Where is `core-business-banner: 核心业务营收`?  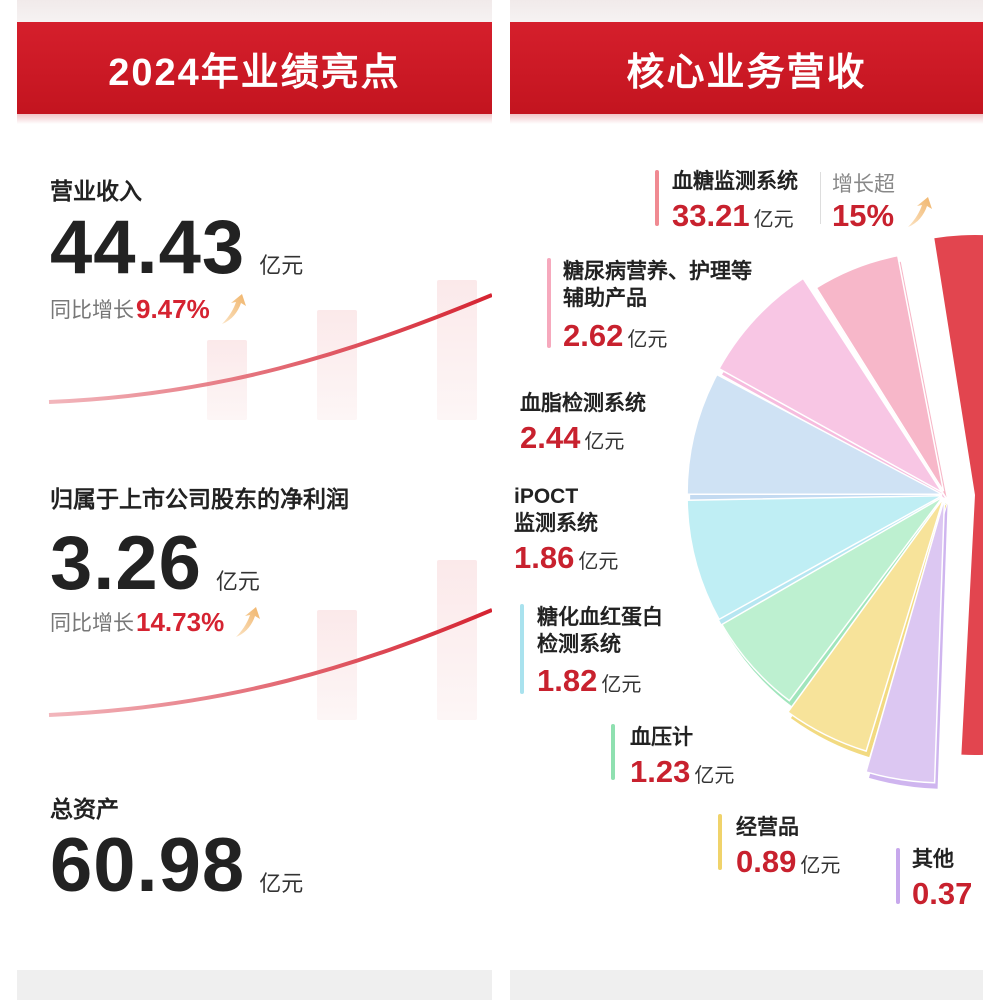 core-business-banner: 核心业务营收 is located at coordinates (746, 73).